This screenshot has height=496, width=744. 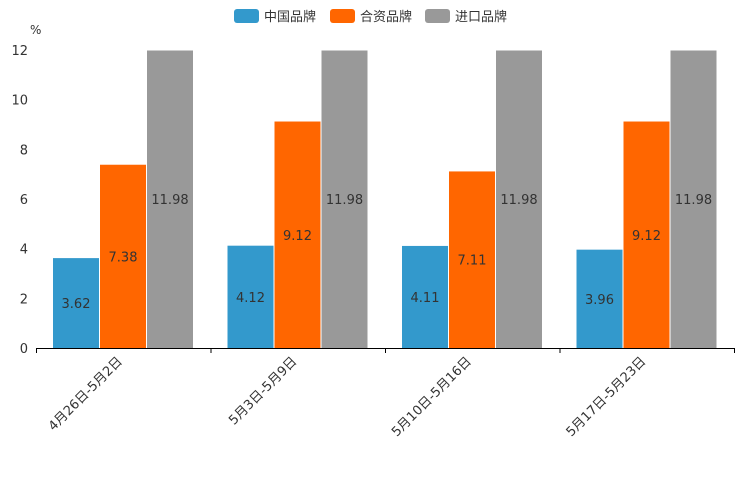 I want to click on data-label: 4.11, so click(x=425, y=298).